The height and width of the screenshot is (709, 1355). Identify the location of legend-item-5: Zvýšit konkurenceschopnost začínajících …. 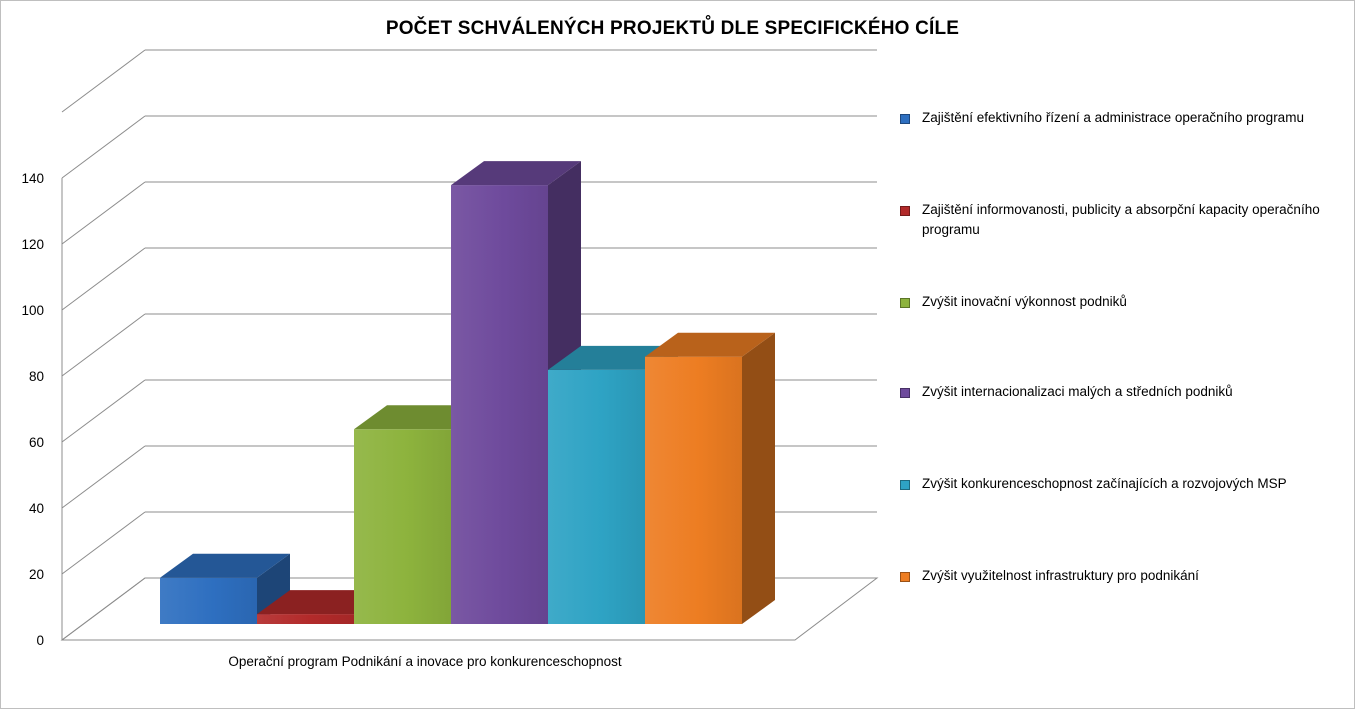
(1122, 484).